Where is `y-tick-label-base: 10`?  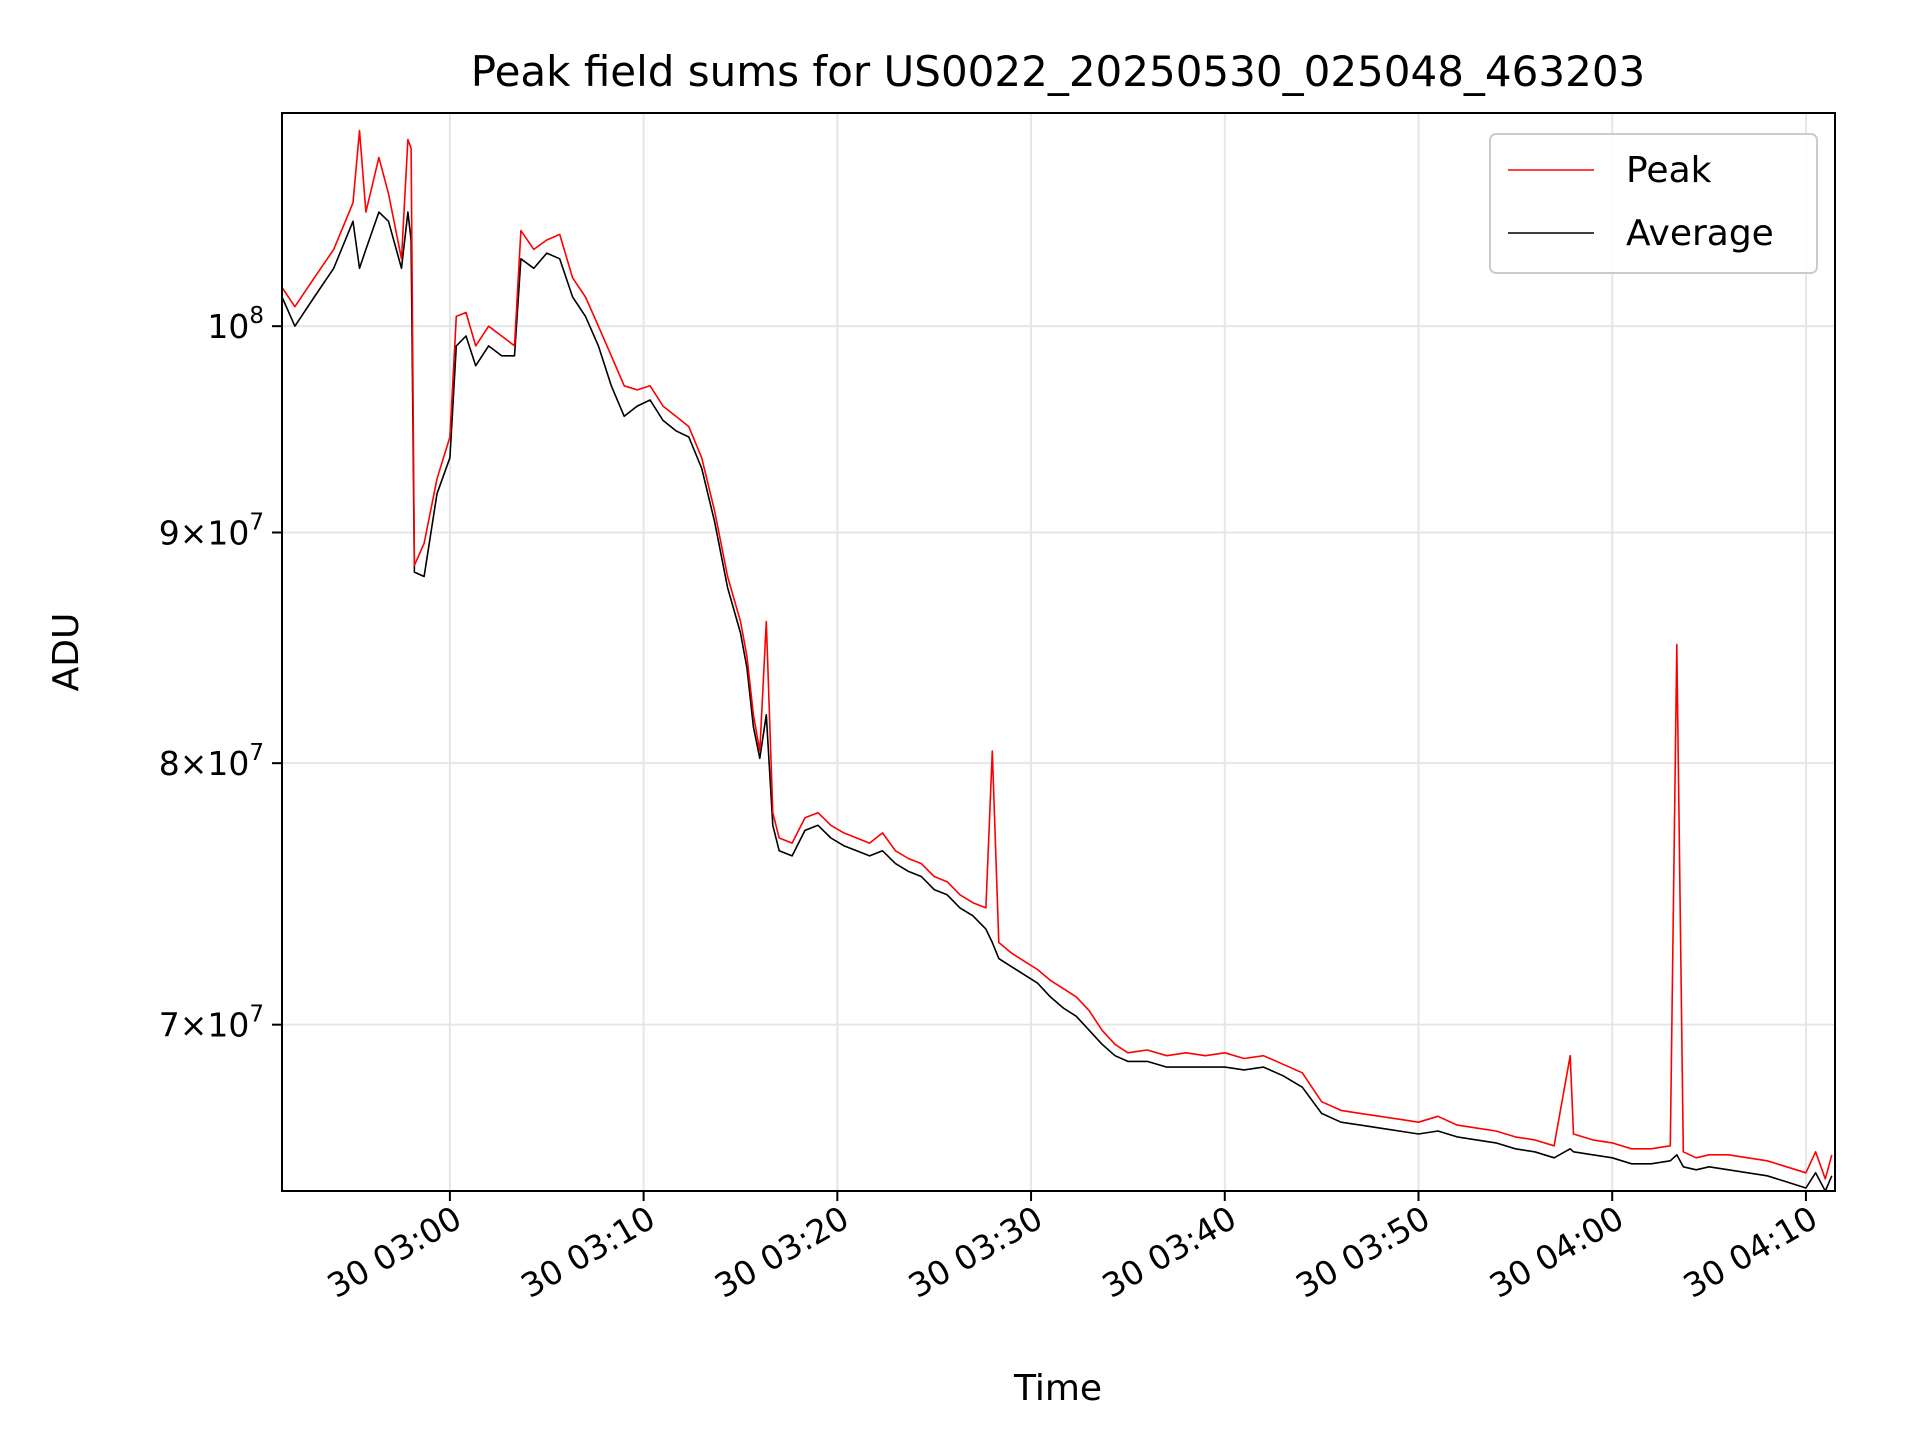
y-tick-label-base: 10 is located at coordinates (228, 326).